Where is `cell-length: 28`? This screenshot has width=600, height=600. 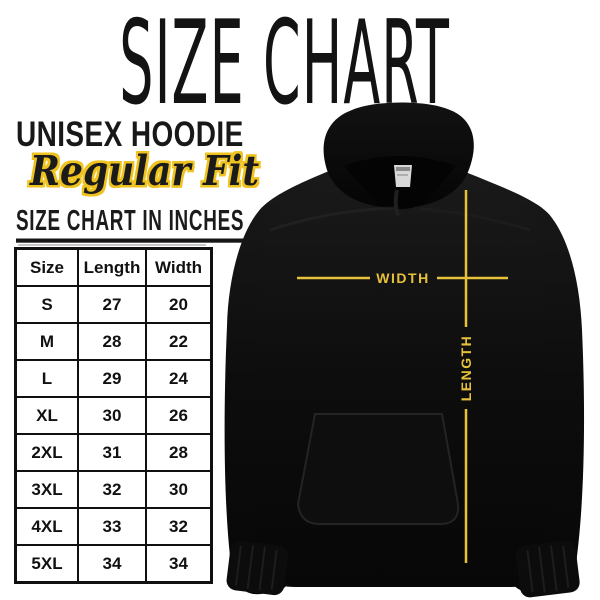
cell-length: 28 is located at coordinates (112, 341).